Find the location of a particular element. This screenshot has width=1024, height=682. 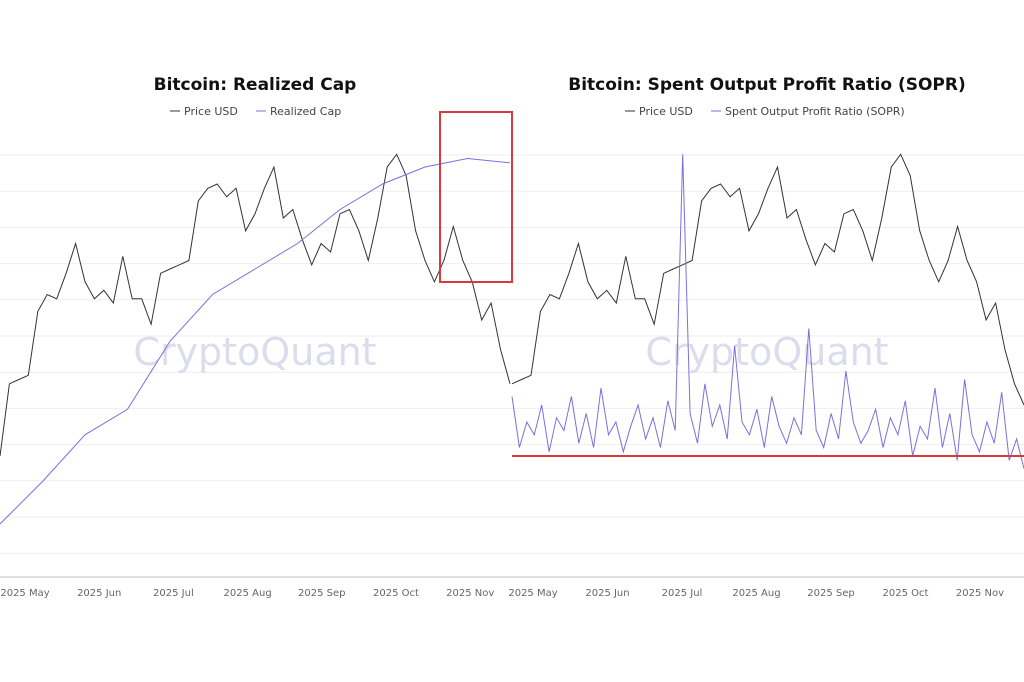

legend-label-price-left: Price USD is located at coordinates (211, 111).